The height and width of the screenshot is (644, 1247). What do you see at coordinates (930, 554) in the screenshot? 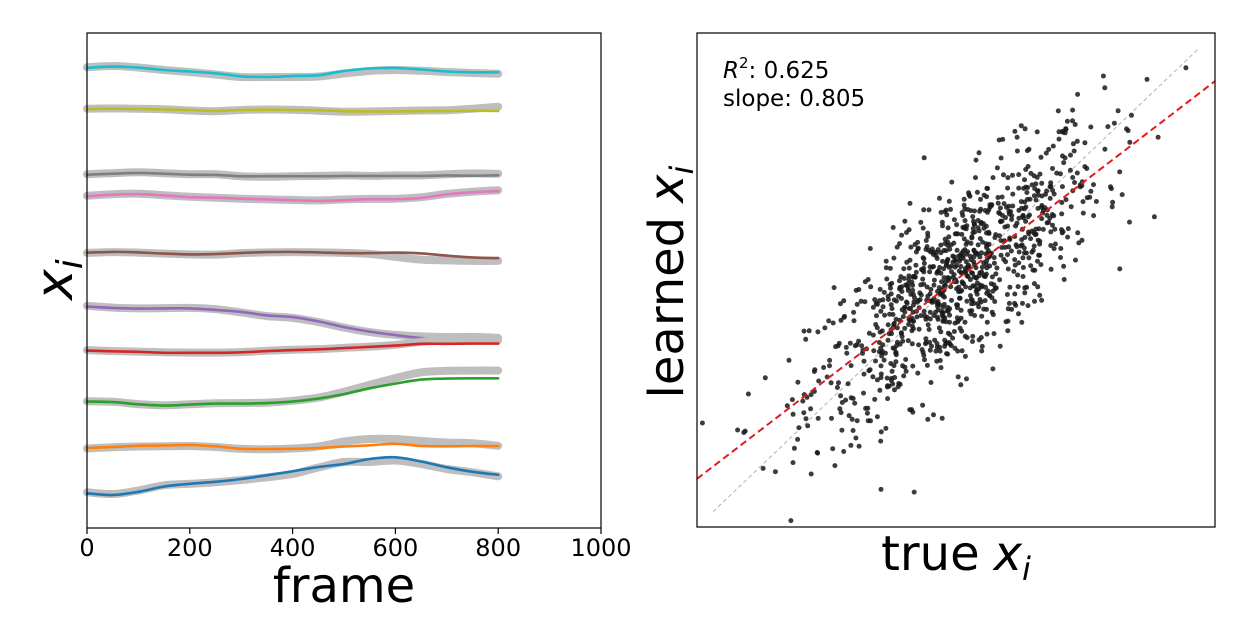
I see `right-x-axis-title-base: true` at bounding box center [930, 554].